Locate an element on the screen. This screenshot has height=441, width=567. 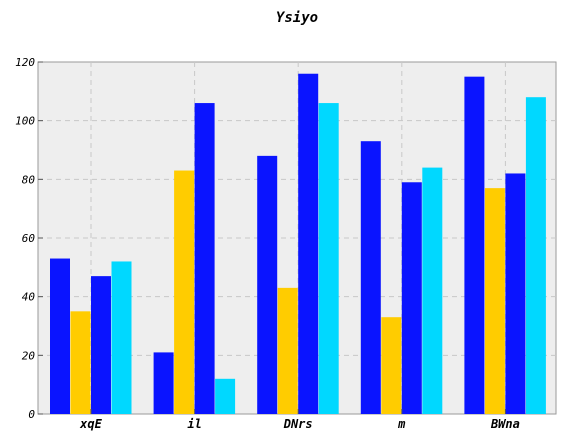
y-axis-ticks: 0 20 40 60 80 100 120 is located at coordinates (29, 238).